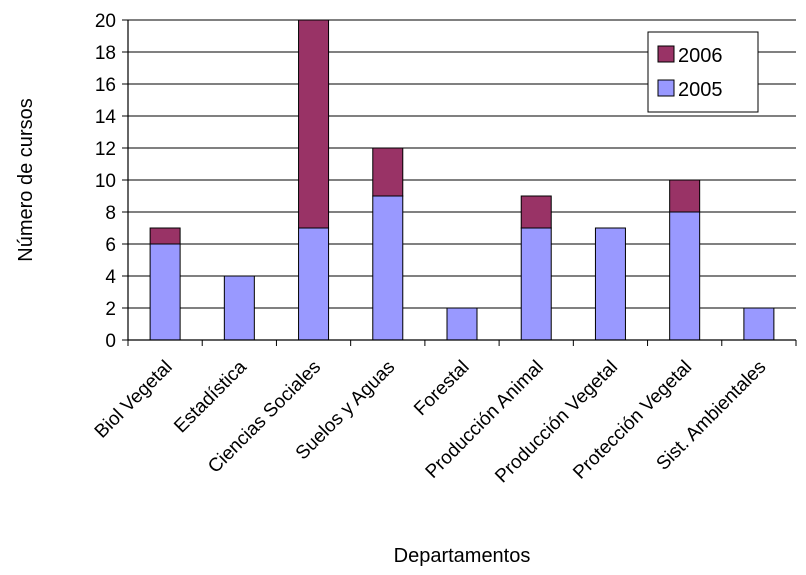 This screenshot has width=806, height=575. I want to click on y-axis-title: Número de cursos, so click(26, 179).